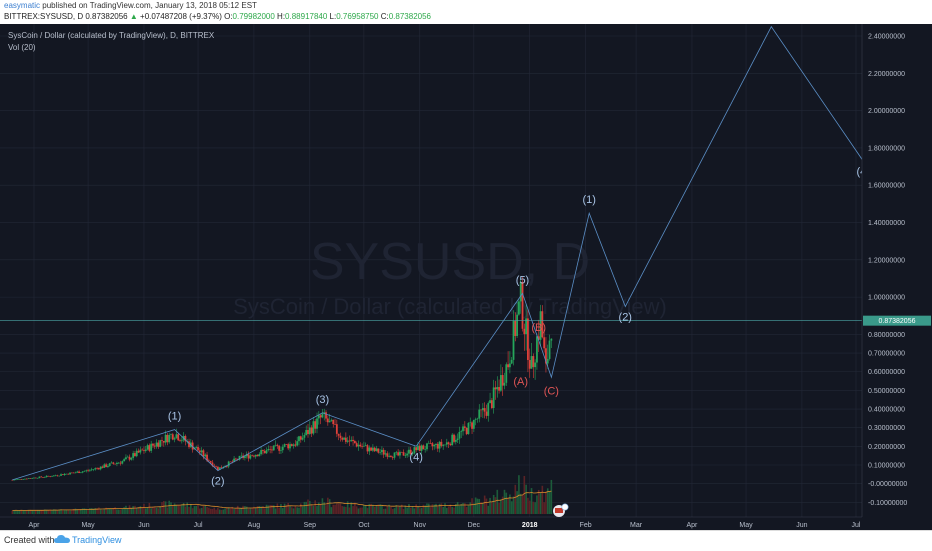 This screenshot has width=932, height=551. What do you see at coordinates (228, 16) in the screenshot?
I see `open-label: O:` at bounding box center [228, 16].